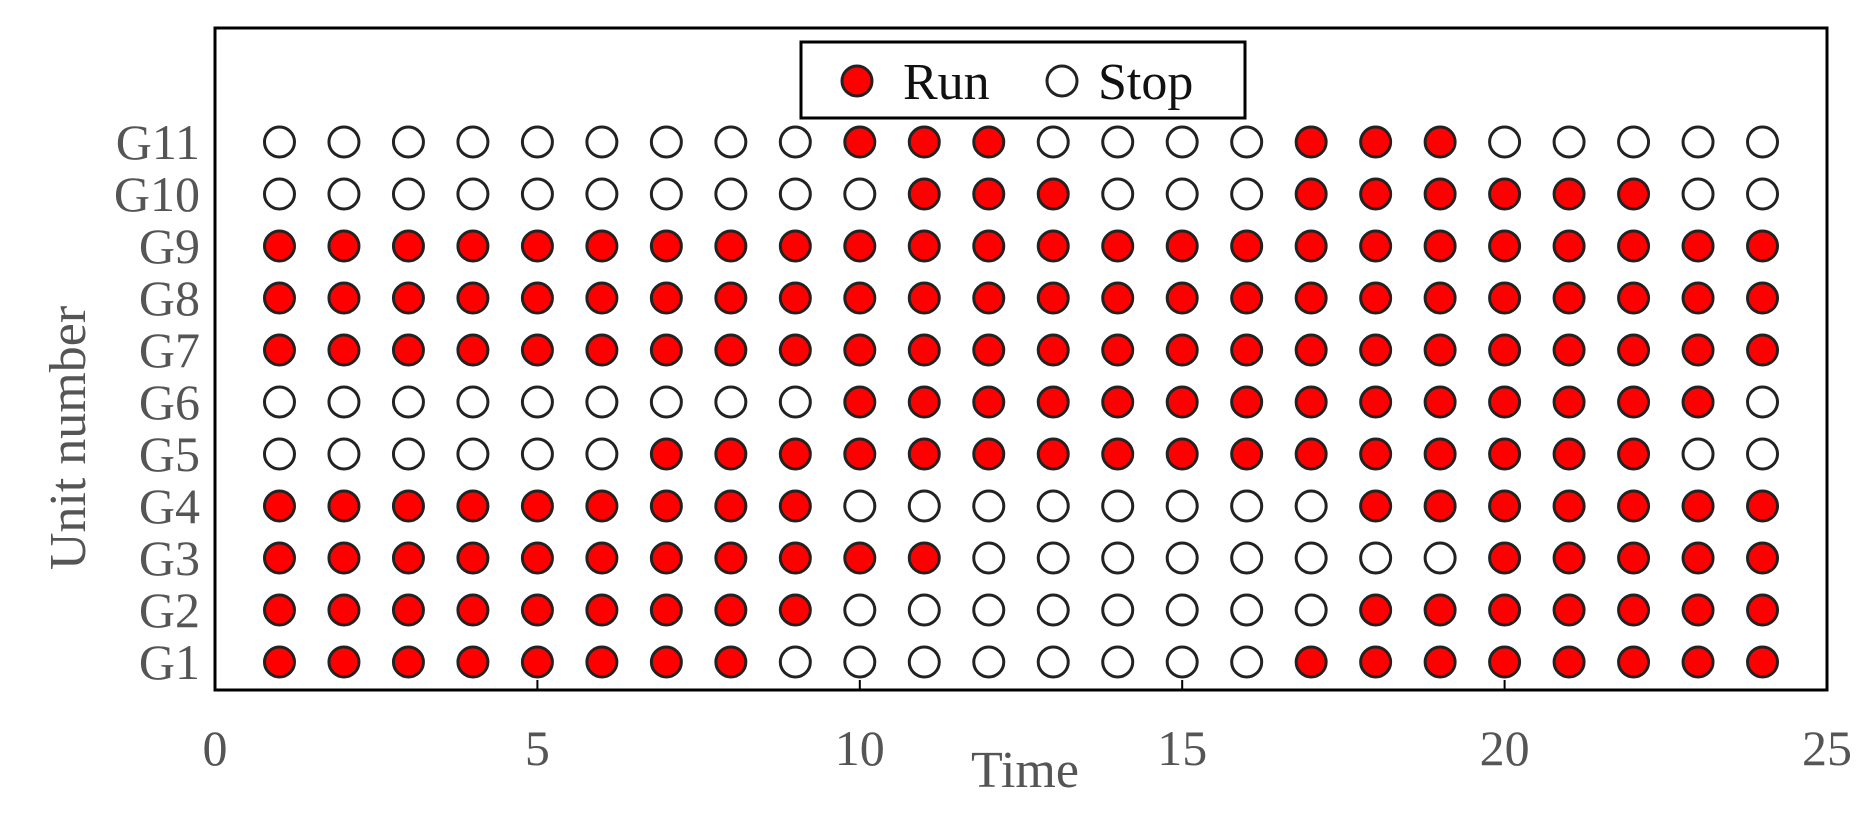 This screenshot has height=823, width=1873. Describe the element at coordinates (1763, 246) in the screenshot. I see `status-marker-g9-t24-run` at that location.